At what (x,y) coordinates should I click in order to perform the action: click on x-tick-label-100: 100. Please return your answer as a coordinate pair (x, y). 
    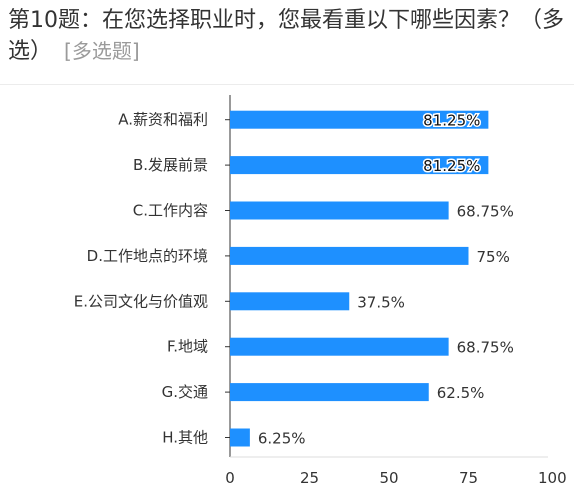
    Looking at the image, I should click on (552, 478).